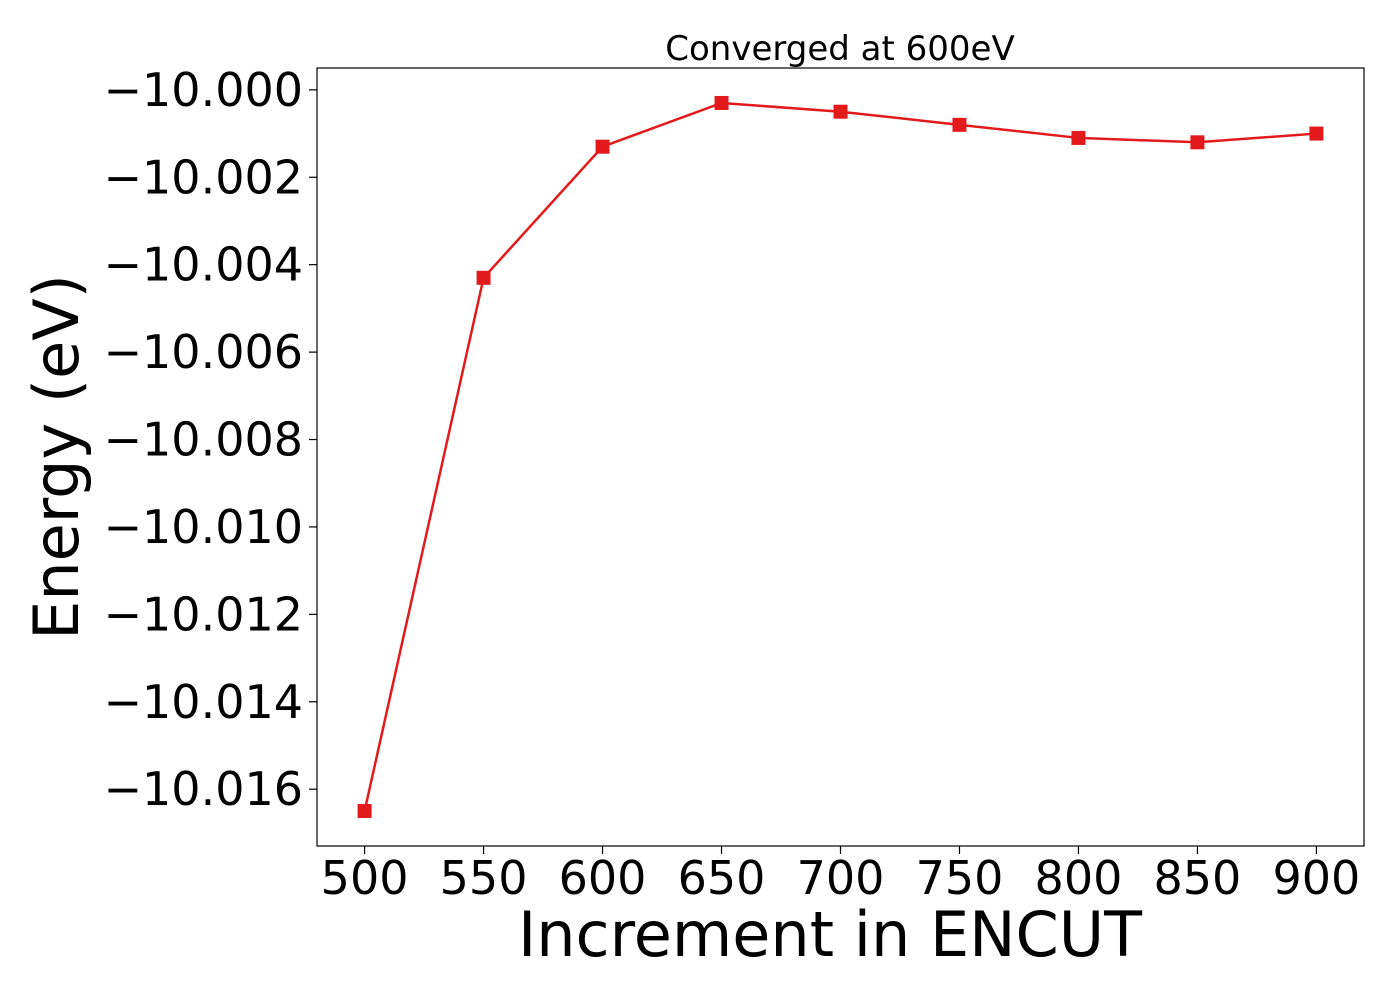 The image size is (1400, 1000). What do you see at coordinates (204, 527) in the screenshot?
I see `y-tick-label: −10.010` at bounding box center [204, 527].